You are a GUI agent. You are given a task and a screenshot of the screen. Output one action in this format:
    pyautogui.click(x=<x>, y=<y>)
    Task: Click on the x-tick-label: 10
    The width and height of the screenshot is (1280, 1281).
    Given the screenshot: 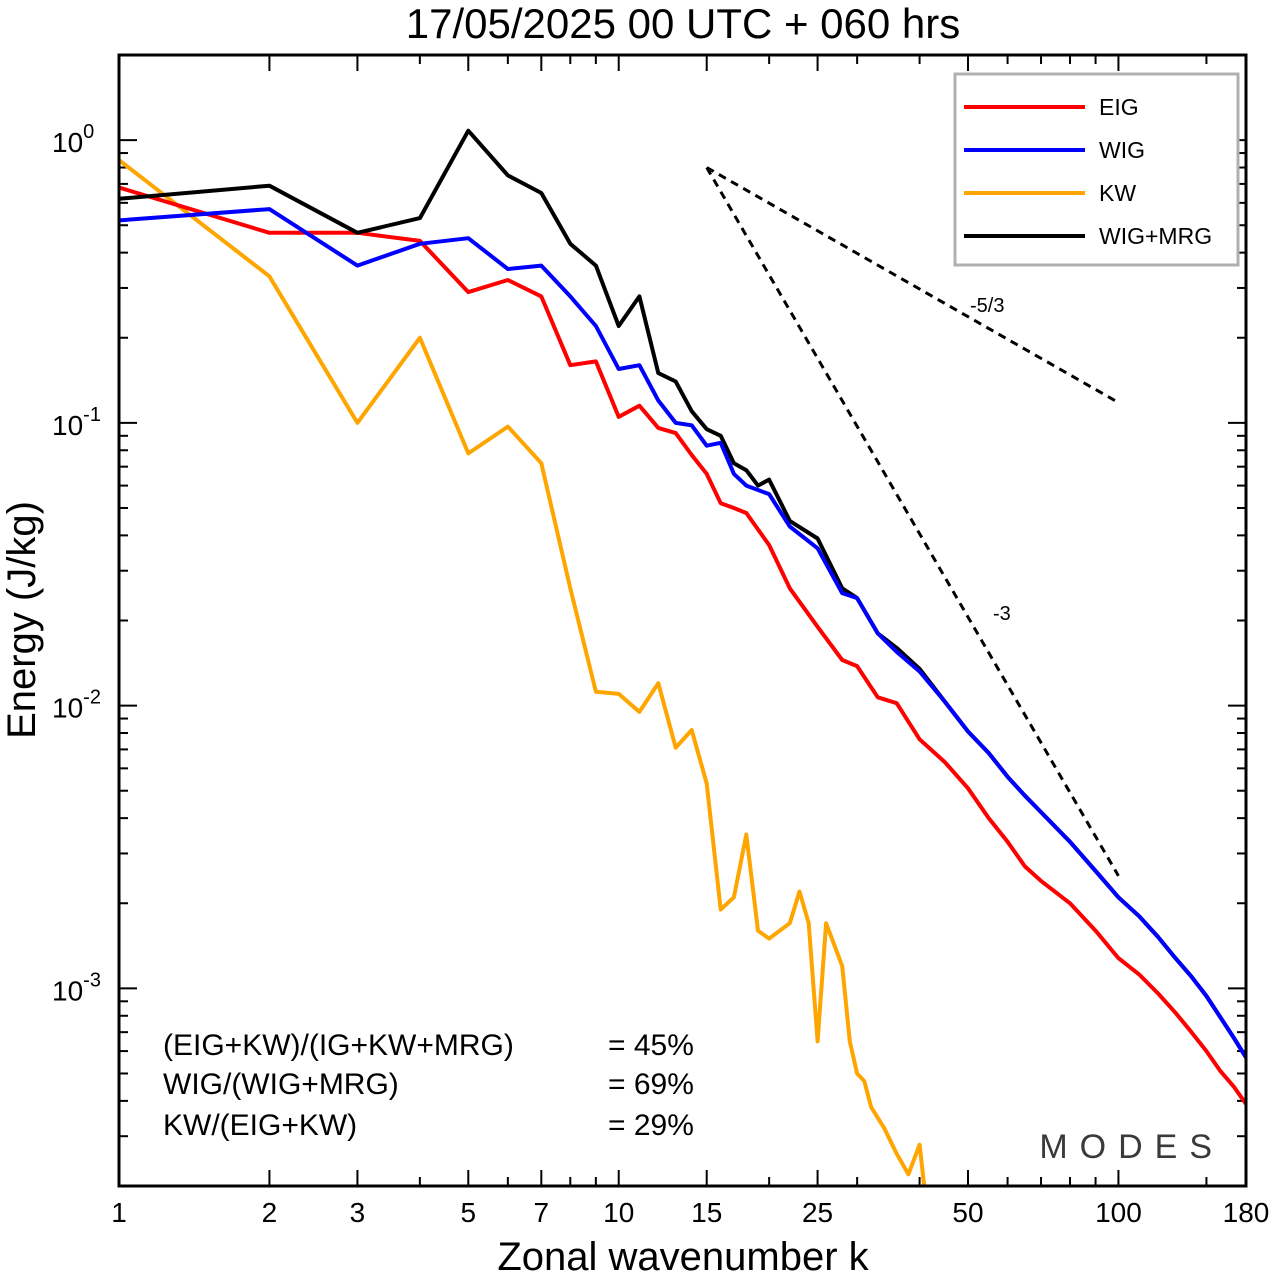 What is the action you would take?
    pyautogui.click(x=618, y=1212)
    